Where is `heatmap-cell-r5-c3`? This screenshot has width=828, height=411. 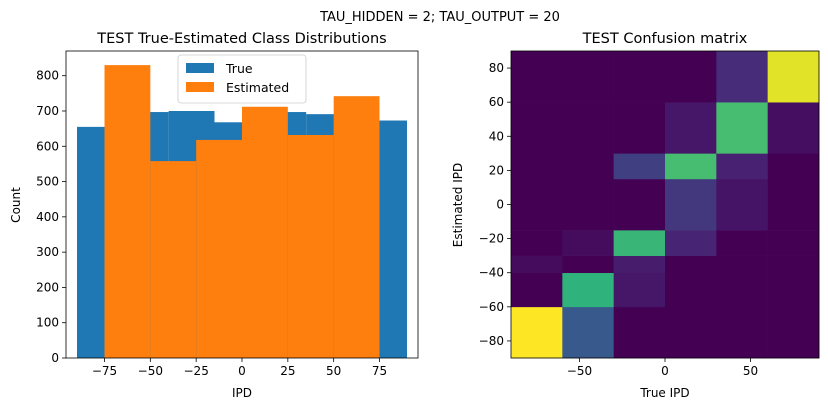
heatmap-cell-r5-c3 is located at coordinates (691, 166).